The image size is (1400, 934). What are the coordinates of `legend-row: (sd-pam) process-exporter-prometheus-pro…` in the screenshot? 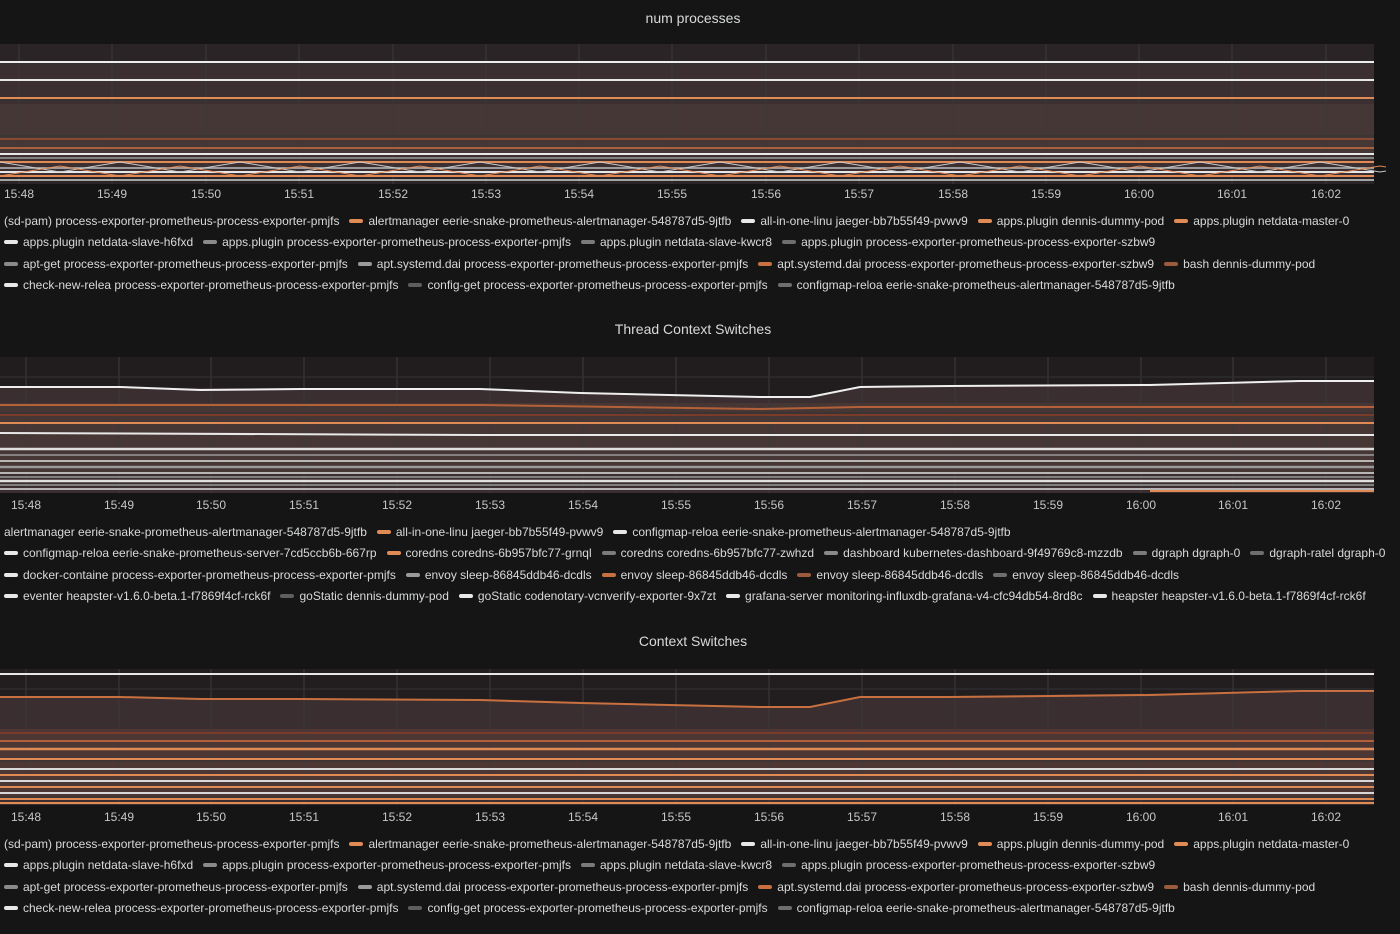 It's located at (700, 844).